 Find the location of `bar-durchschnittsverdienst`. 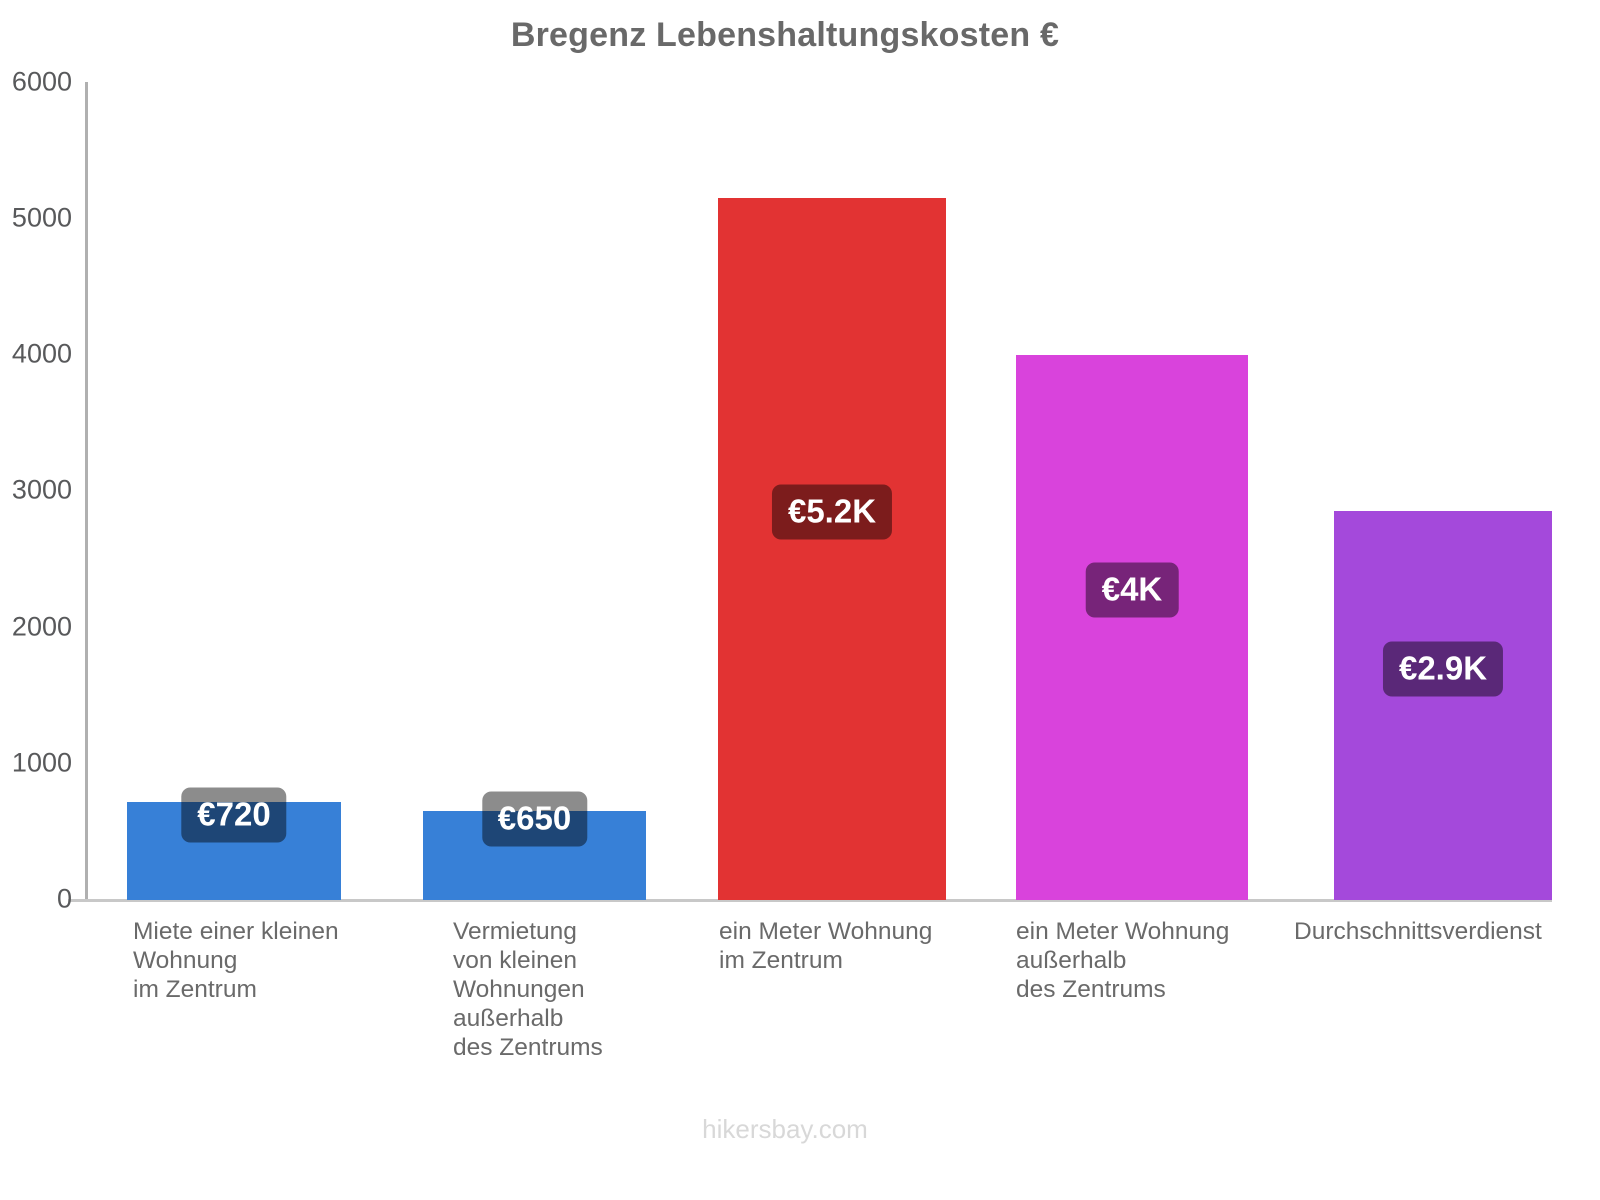

bar-durchschnittsverdienst is located at coordinates (1443, 705).